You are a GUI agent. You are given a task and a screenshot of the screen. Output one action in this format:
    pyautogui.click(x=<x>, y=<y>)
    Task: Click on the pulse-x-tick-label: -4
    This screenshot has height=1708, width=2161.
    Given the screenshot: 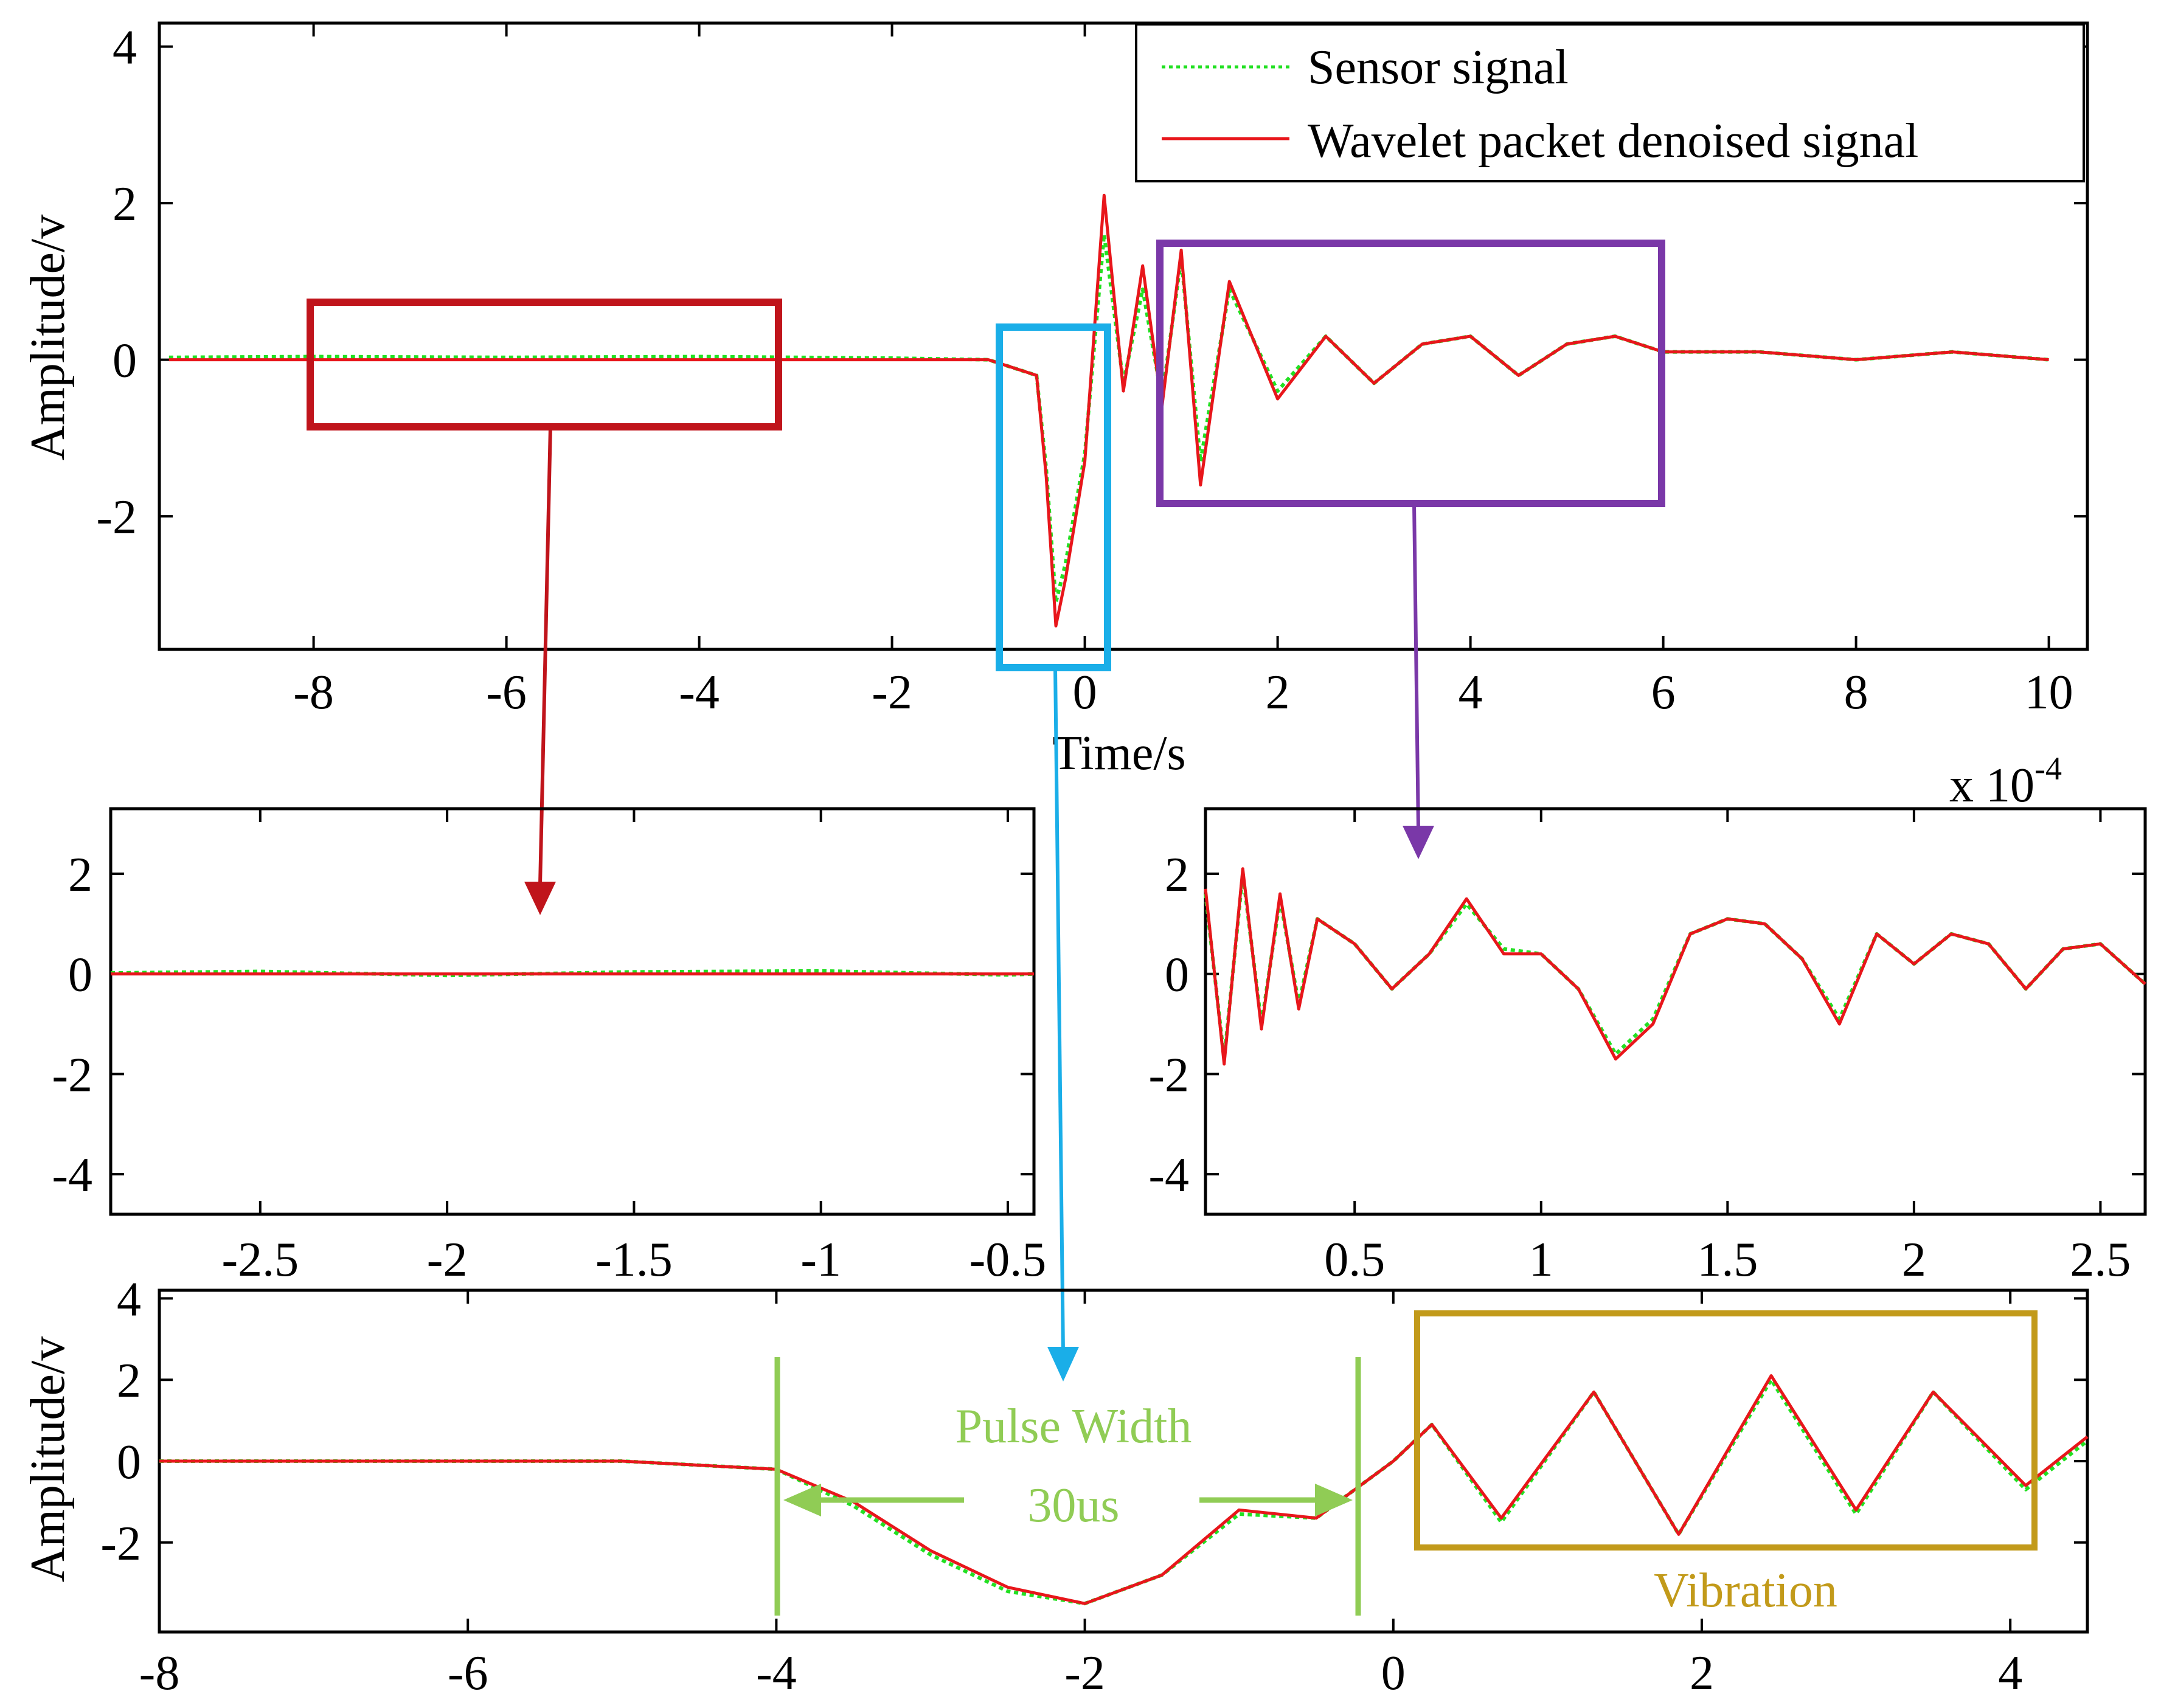 What is the action you would take?
    pyautogui.click(x=776, y=1674)
    